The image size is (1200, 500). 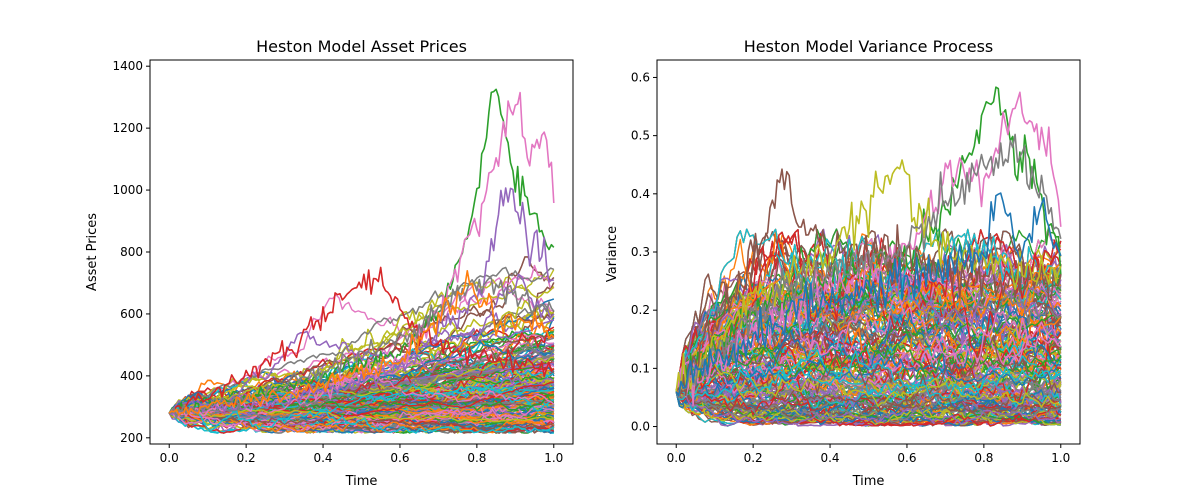 What do you see at coordinates (753, 458) in the screenshot?
I see `variance-x-tick-label: 0.2` at bounding box center [753, 458].